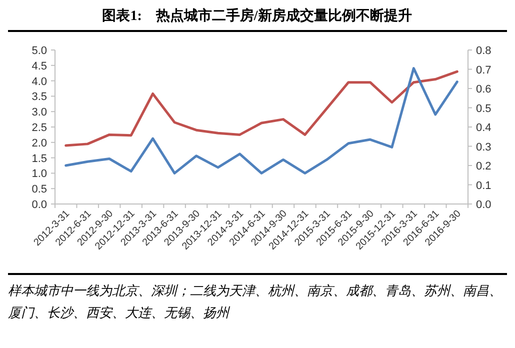 This screenshot has width=515, height=348. Describe the element at coordinates (39, 97) in the screenshot. I see `y-tick-label: 3.5` at that location.